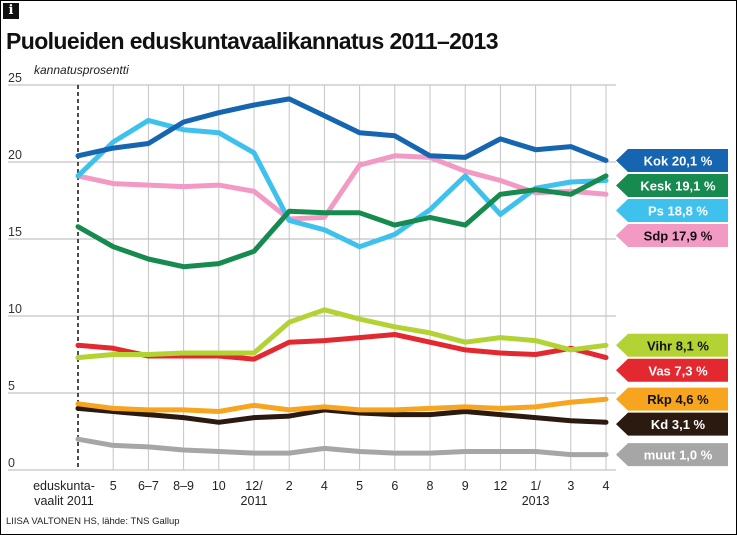 The width and height of the screenshot is (737, 535). Describe the element at coordinates (342, 415) in the screenshot. I see `series-line-kd` at that location.